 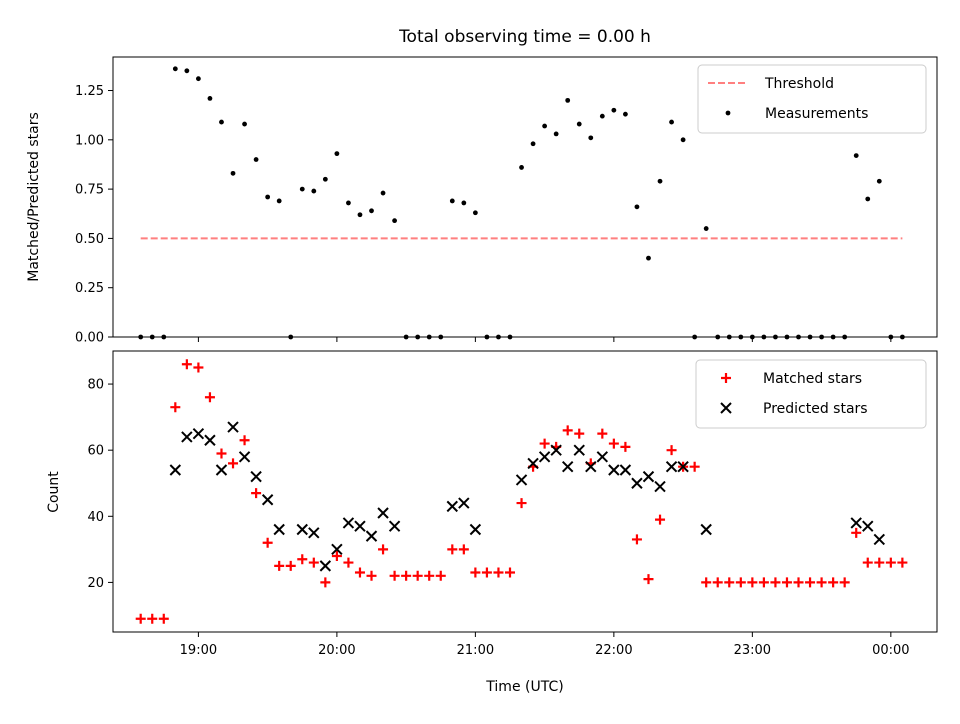 I want to click on y-tick-label: 0.25, so click(x=89, y=288).